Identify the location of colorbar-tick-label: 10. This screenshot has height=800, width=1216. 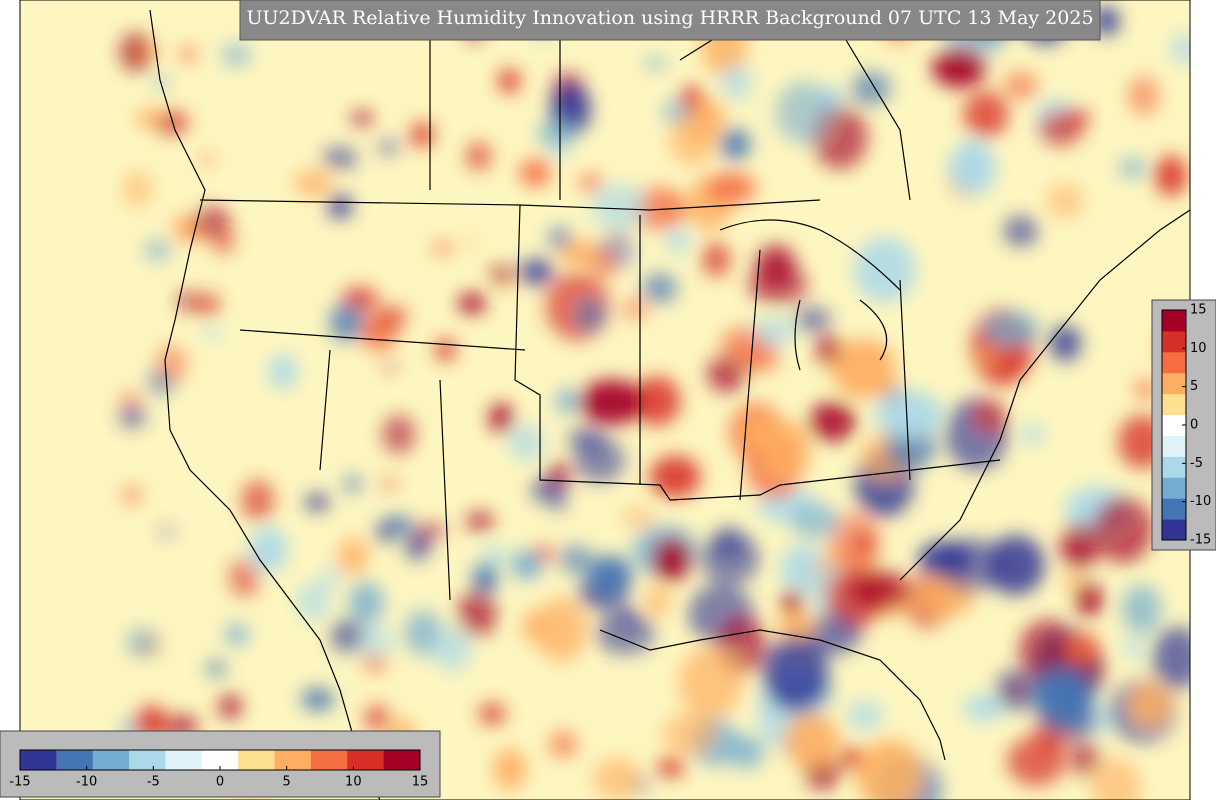
(1198, 348).